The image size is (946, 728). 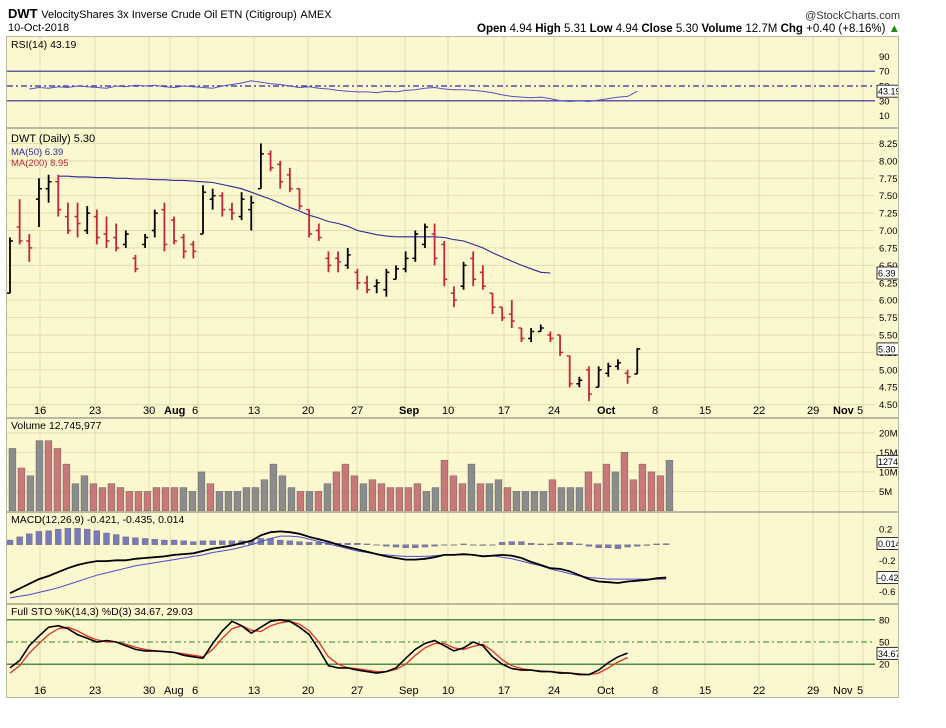 I want to click on chart-date: 10-Oct-2018, so click(x=39, y=28).